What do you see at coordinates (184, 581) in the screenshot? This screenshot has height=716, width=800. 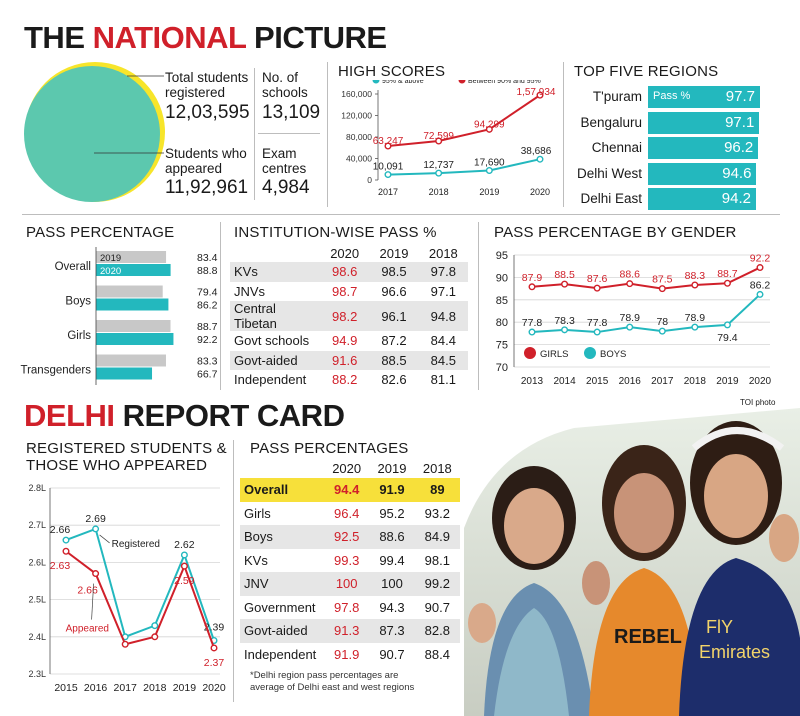 I see `data-label: 2.59` at bounding box center [184, 581].